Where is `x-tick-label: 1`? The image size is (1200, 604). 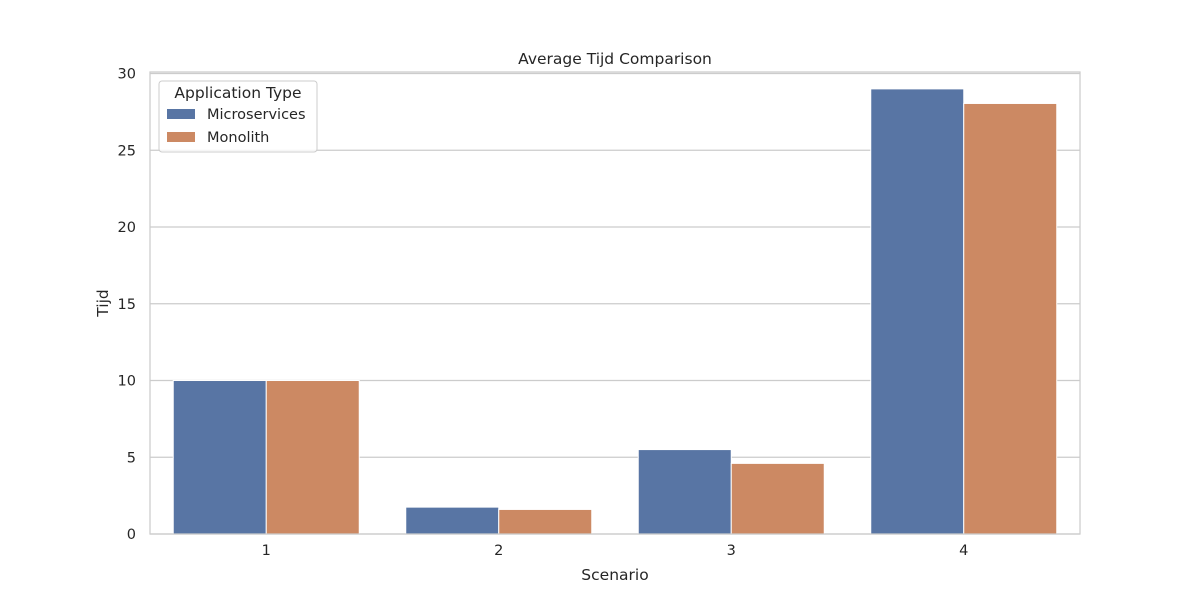
x-tick-label: 1 is located at coordinates (266, 551).